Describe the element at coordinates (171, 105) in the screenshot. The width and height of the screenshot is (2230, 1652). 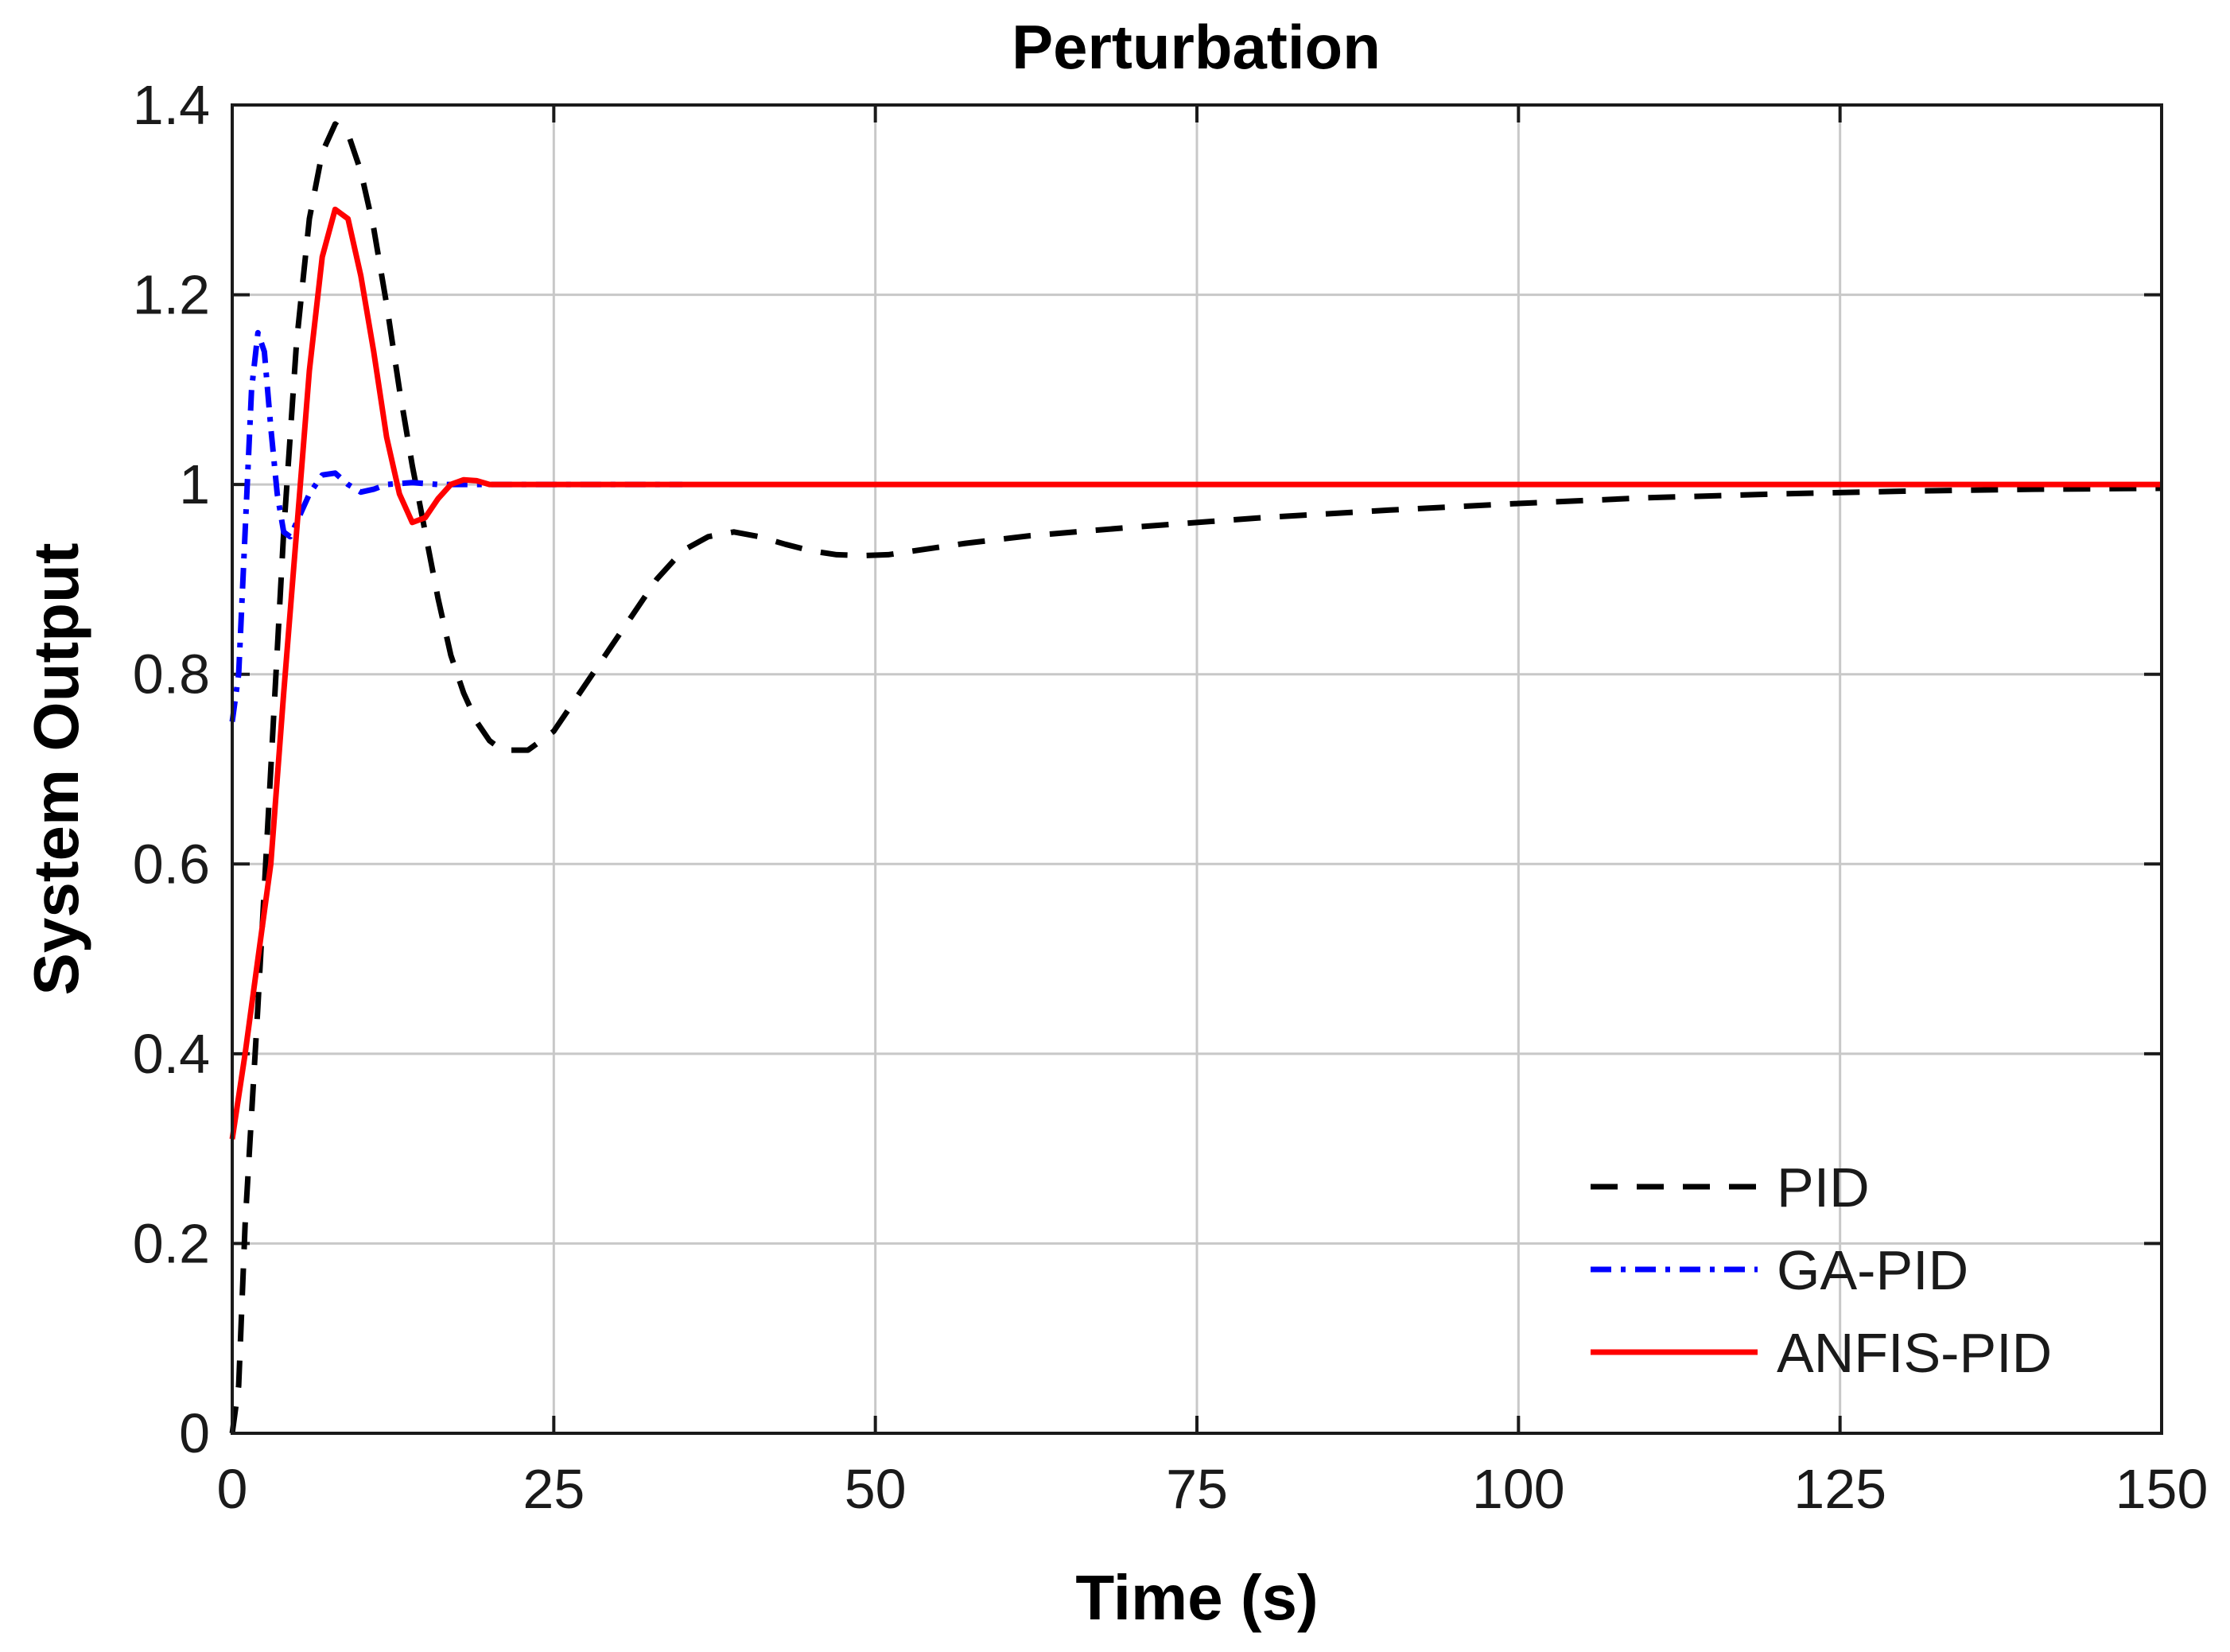
I see `y-tick-label: 1.4` at that location.